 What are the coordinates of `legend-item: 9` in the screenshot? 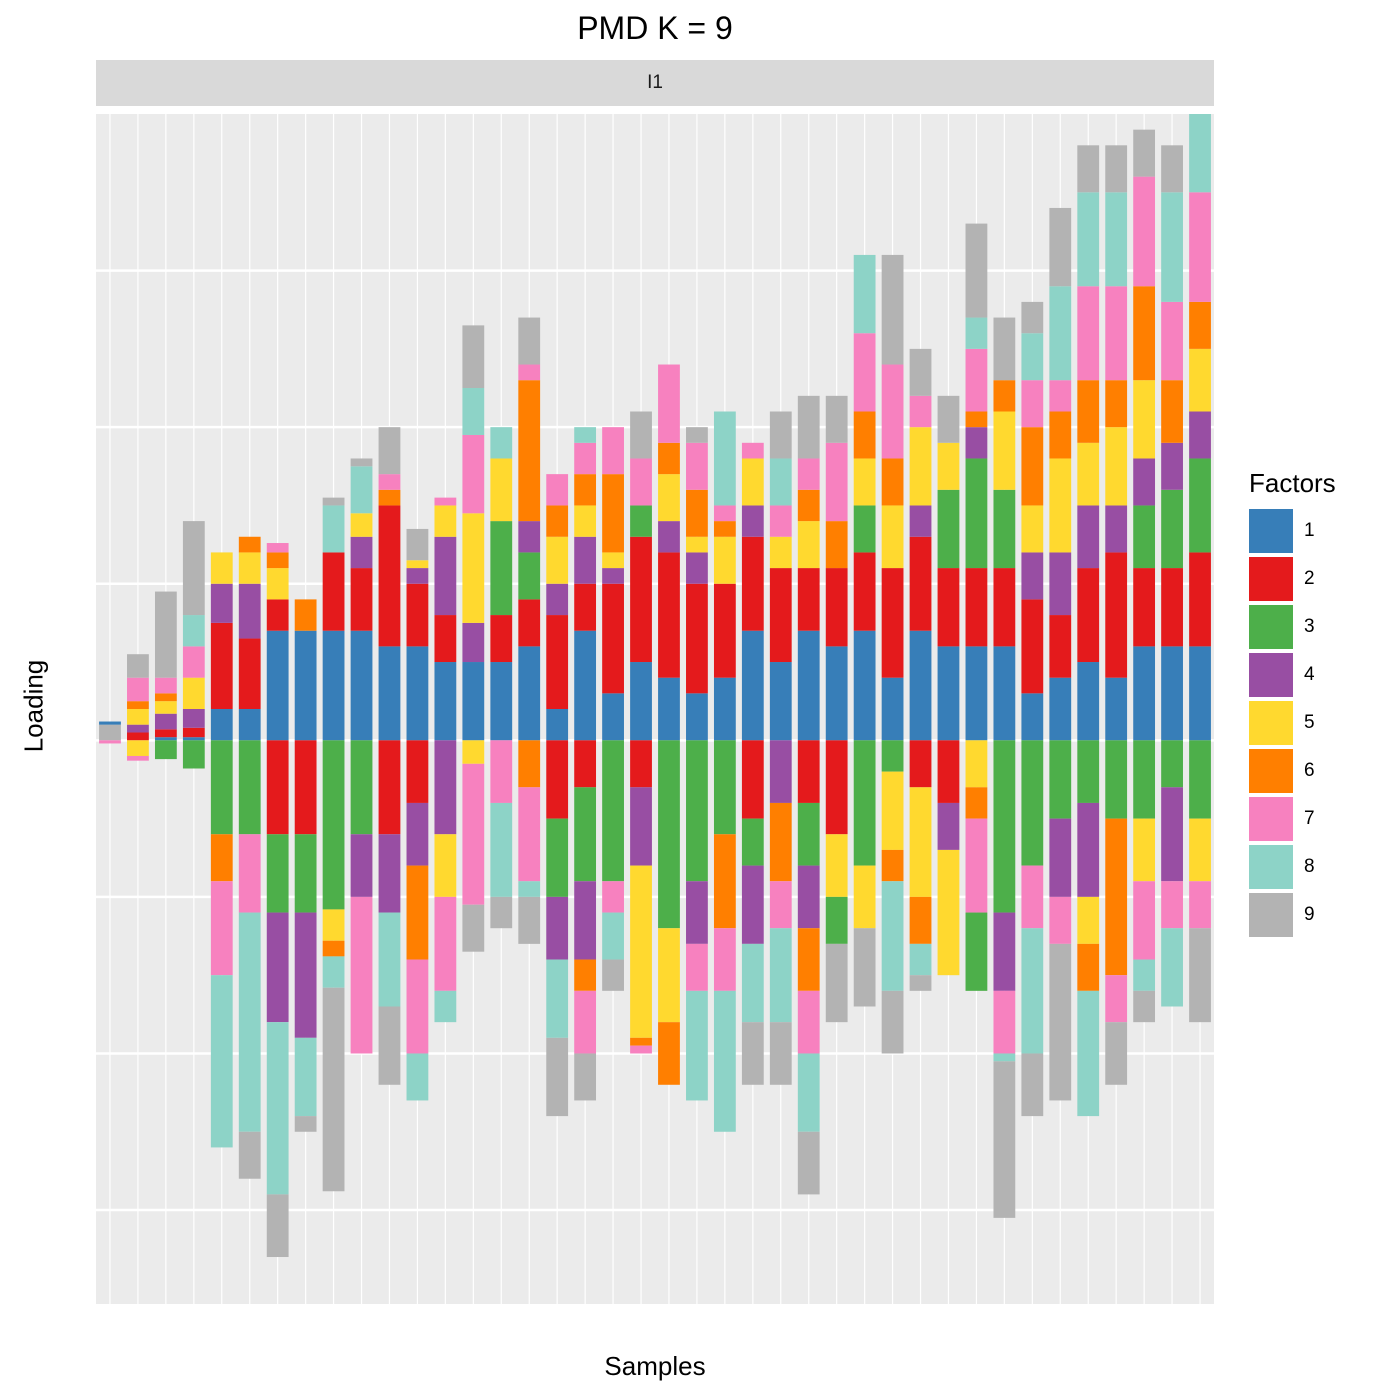 It's located at (1292, 915).